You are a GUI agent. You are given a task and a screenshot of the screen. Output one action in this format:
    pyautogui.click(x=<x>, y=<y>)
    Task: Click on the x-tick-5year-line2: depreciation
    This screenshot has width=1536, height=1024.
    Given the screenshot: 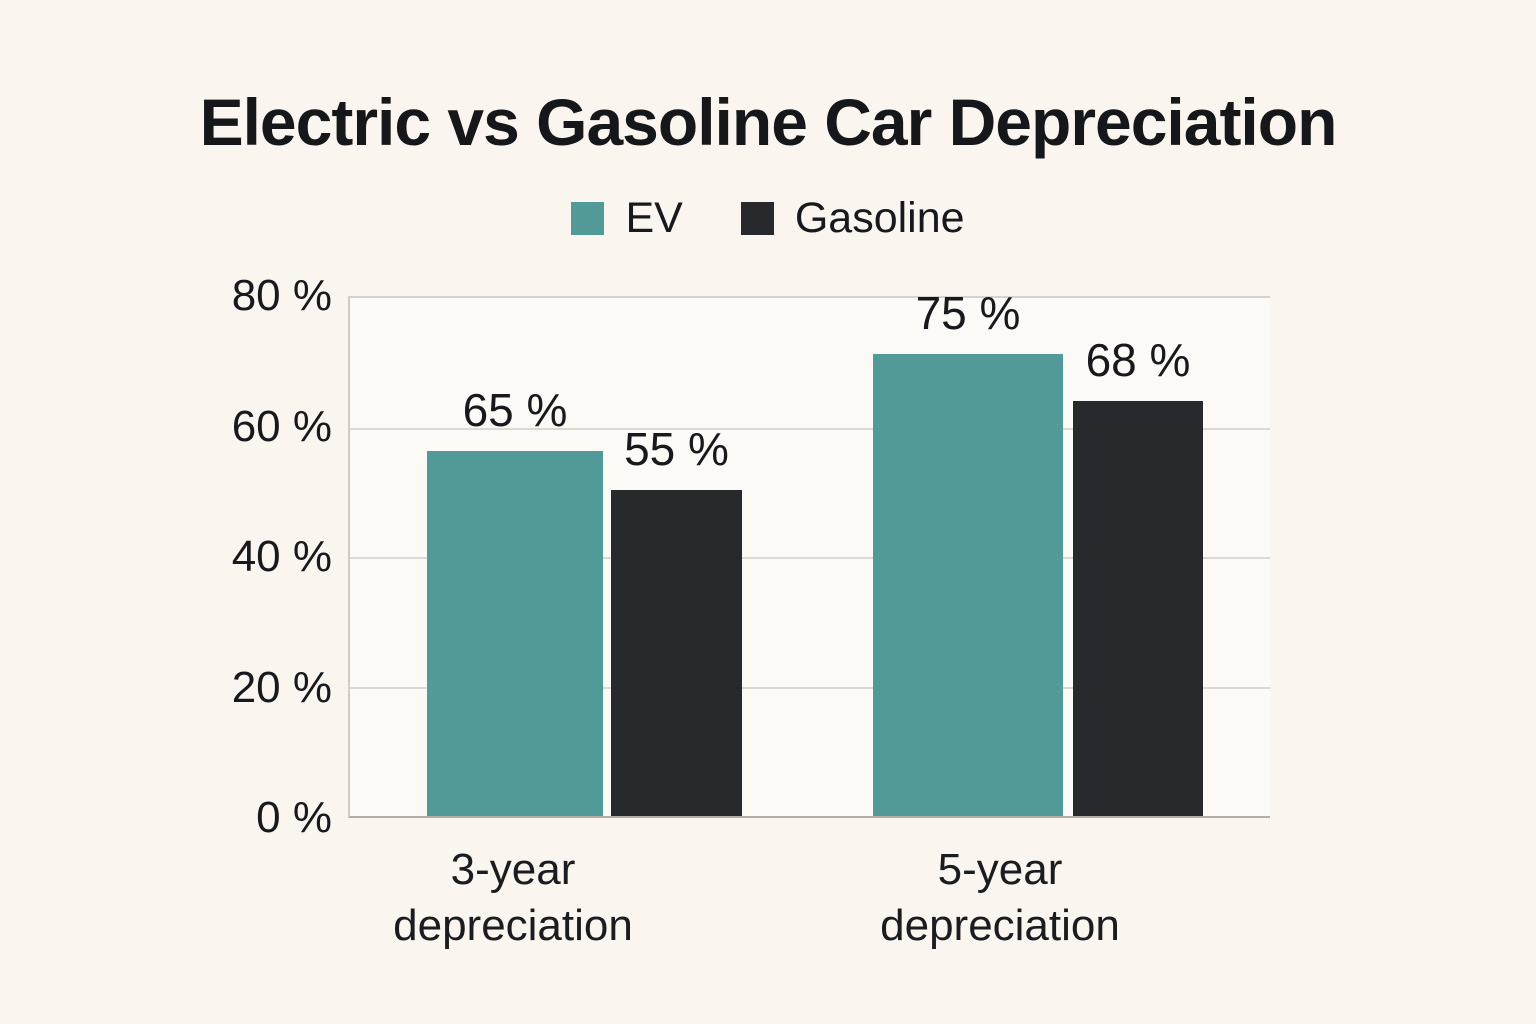 What is the action you would take?
    pyautogui.click(x=1000, y=925)
    